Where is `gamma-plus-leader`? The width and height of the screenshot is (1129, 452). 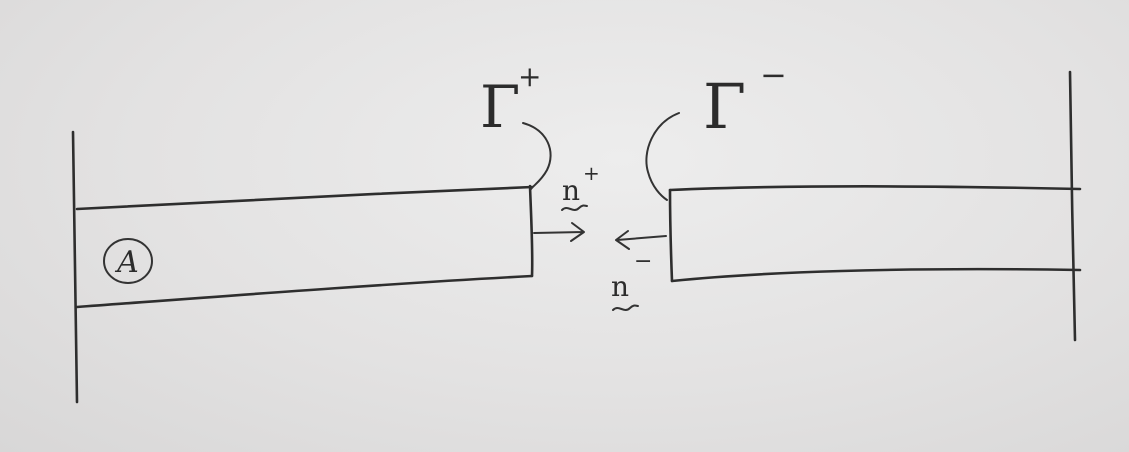 gamma-plus-leader is located at coordinates (537, 156).